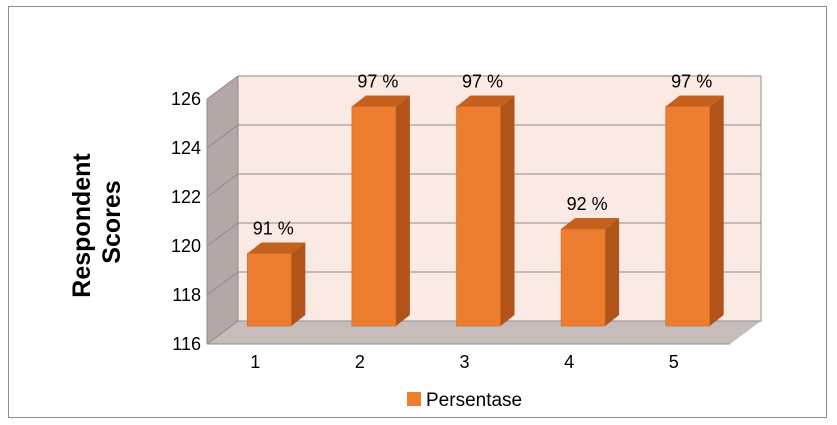 This screenshot has width=837, height=425. What do you see at coordinates (569, 362) in the screenshot?
I see `x-tick-label: 4` at bounding box center [569, 362].